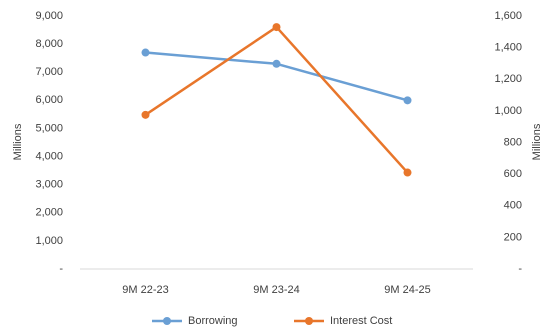 This screenshot has width=551, height=329. What do you see at coordinates (508, 79) in the screenshot?
I see `right-tick-label: 1,200` at bounding box center [508, 79].